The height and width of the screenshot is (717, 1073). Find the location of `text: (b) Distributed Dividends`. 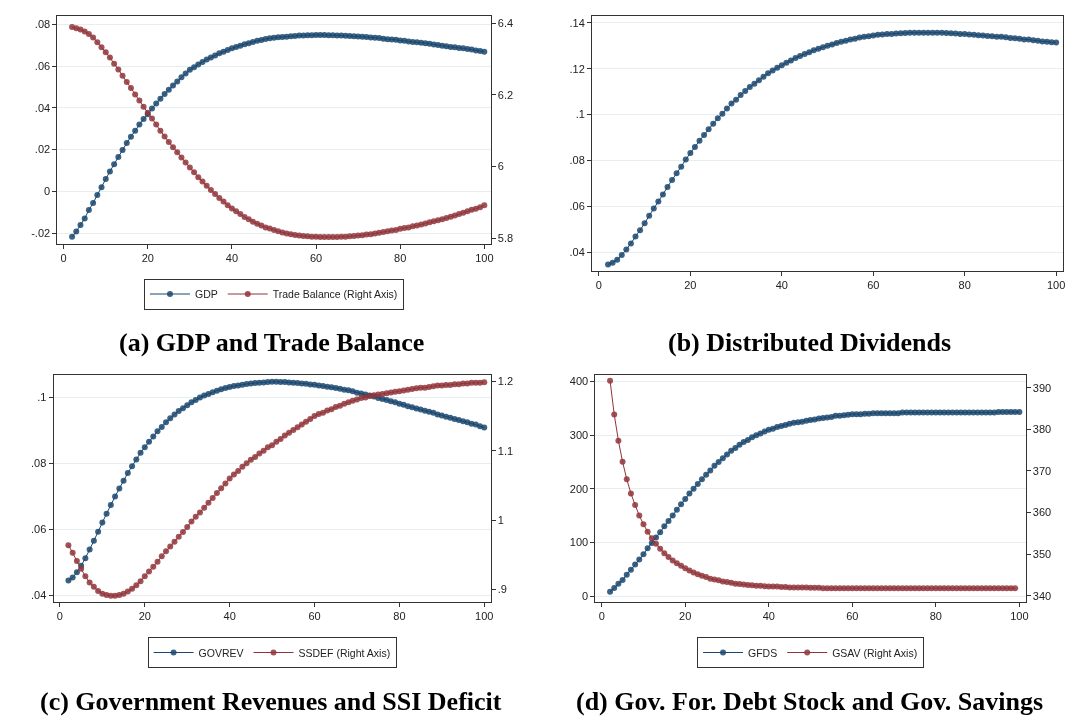

text: (b) Distributed Dividends is located at coordinates (810, 342).